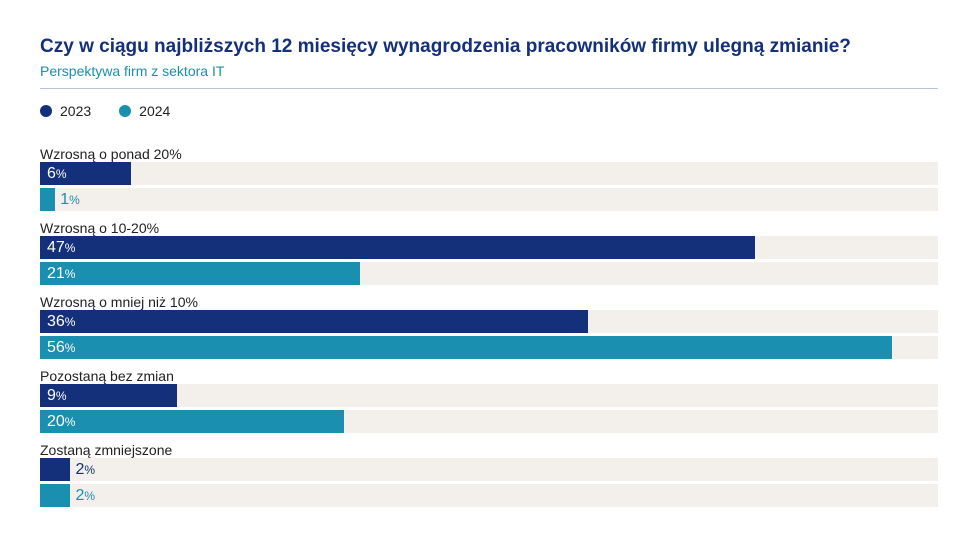  I want to click on data-label: 9%, so click(57, 395).